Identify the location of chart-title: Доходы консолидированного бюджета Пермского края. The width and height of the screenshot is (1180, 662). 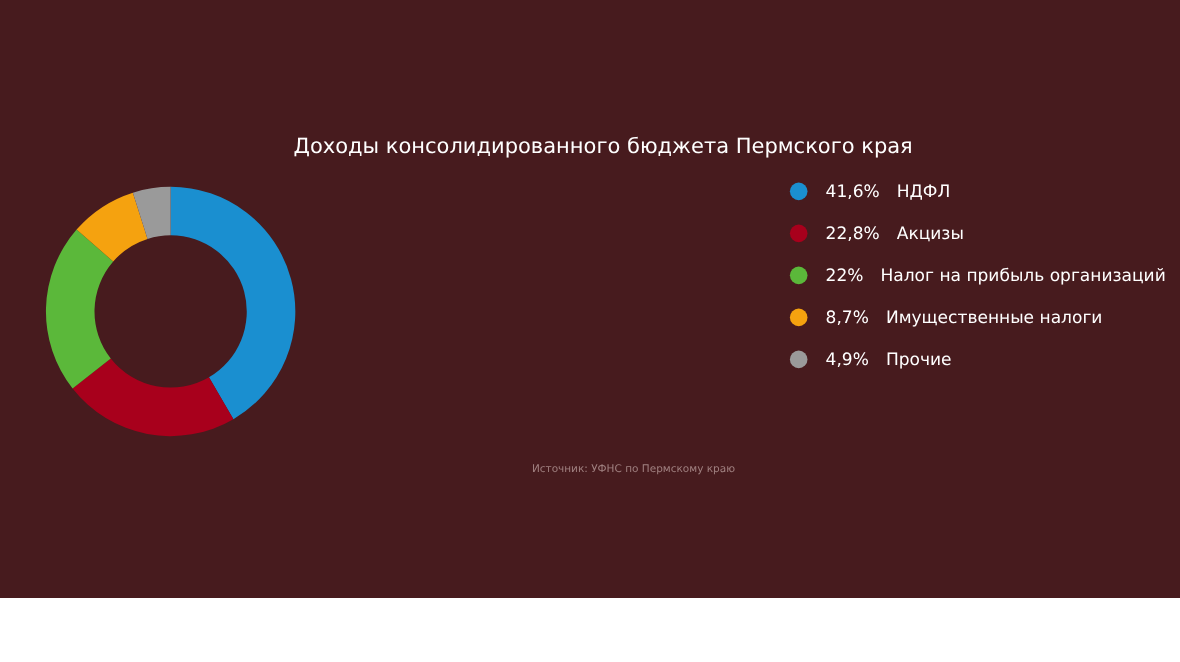
(603, 146).